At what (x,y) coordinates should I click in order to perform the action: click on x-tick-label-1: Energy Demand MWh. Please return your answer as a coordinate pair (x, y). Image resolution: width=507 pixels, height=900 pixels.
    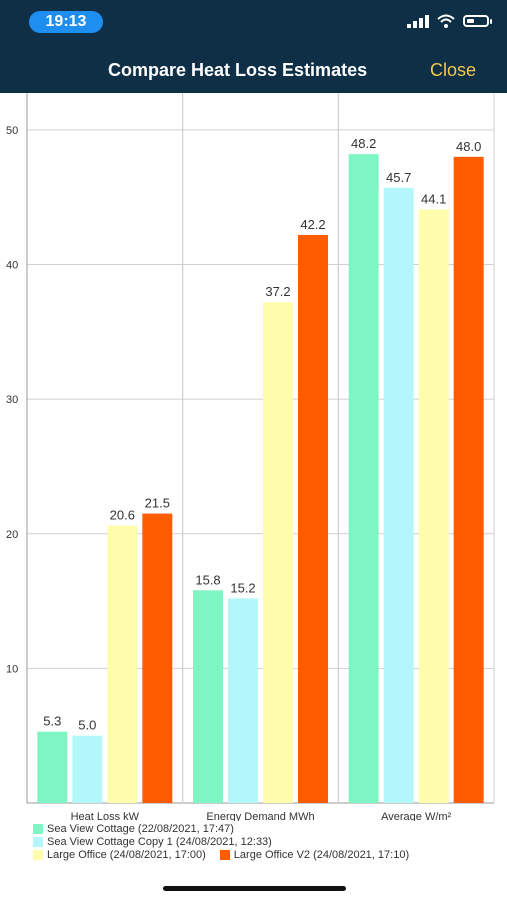
    Looking at the image, I should click on (260, 816).